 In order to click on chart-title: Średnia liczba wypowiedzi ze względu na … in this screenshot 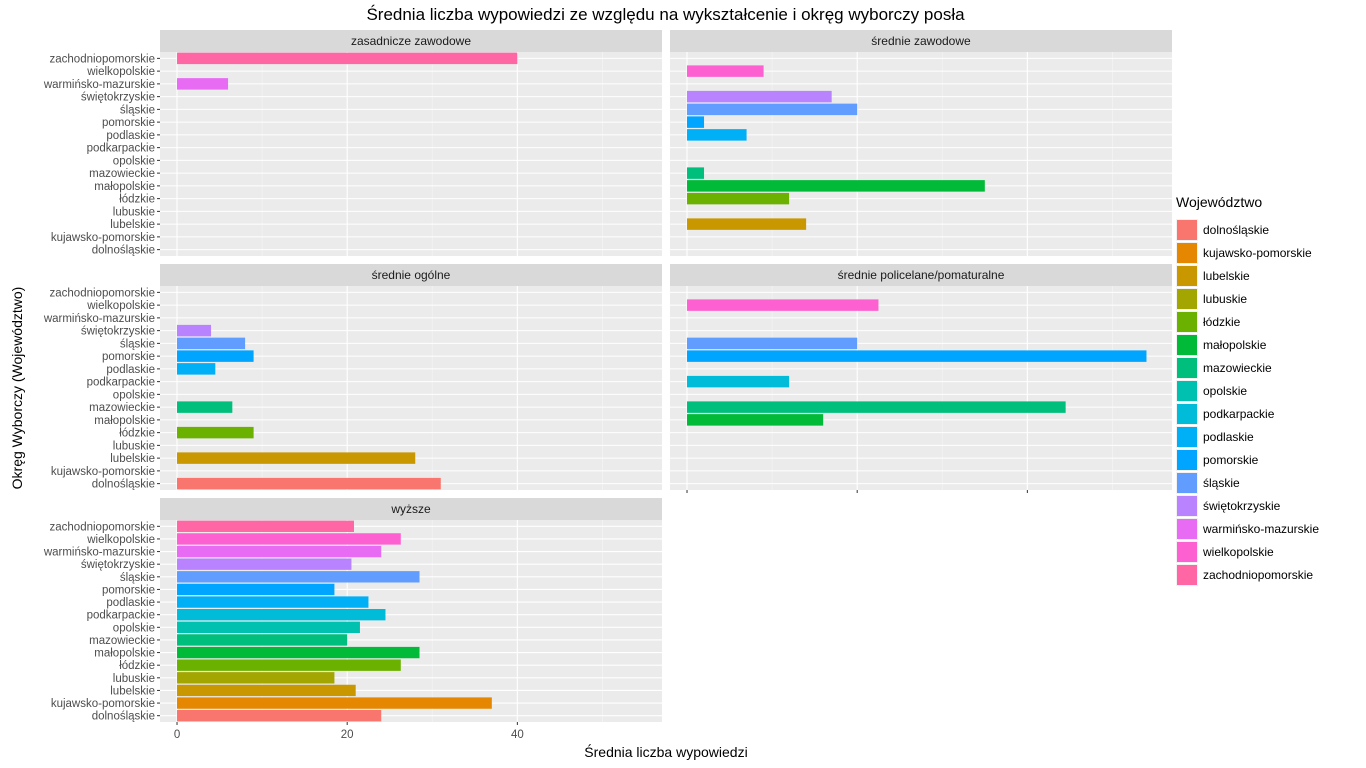, I will do `click(665, 14)`.